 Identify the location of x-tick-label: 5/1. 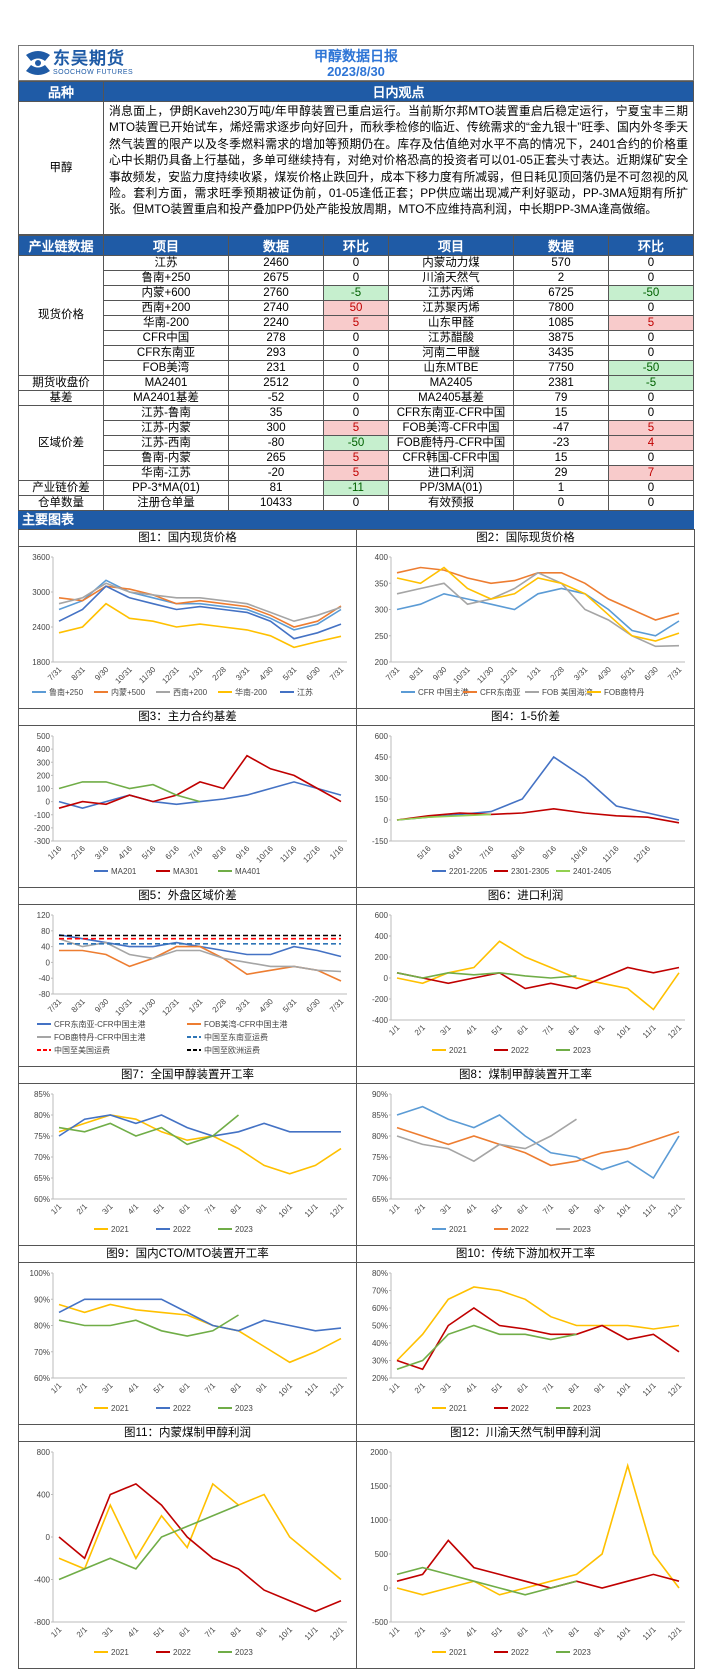
(159, 1632).